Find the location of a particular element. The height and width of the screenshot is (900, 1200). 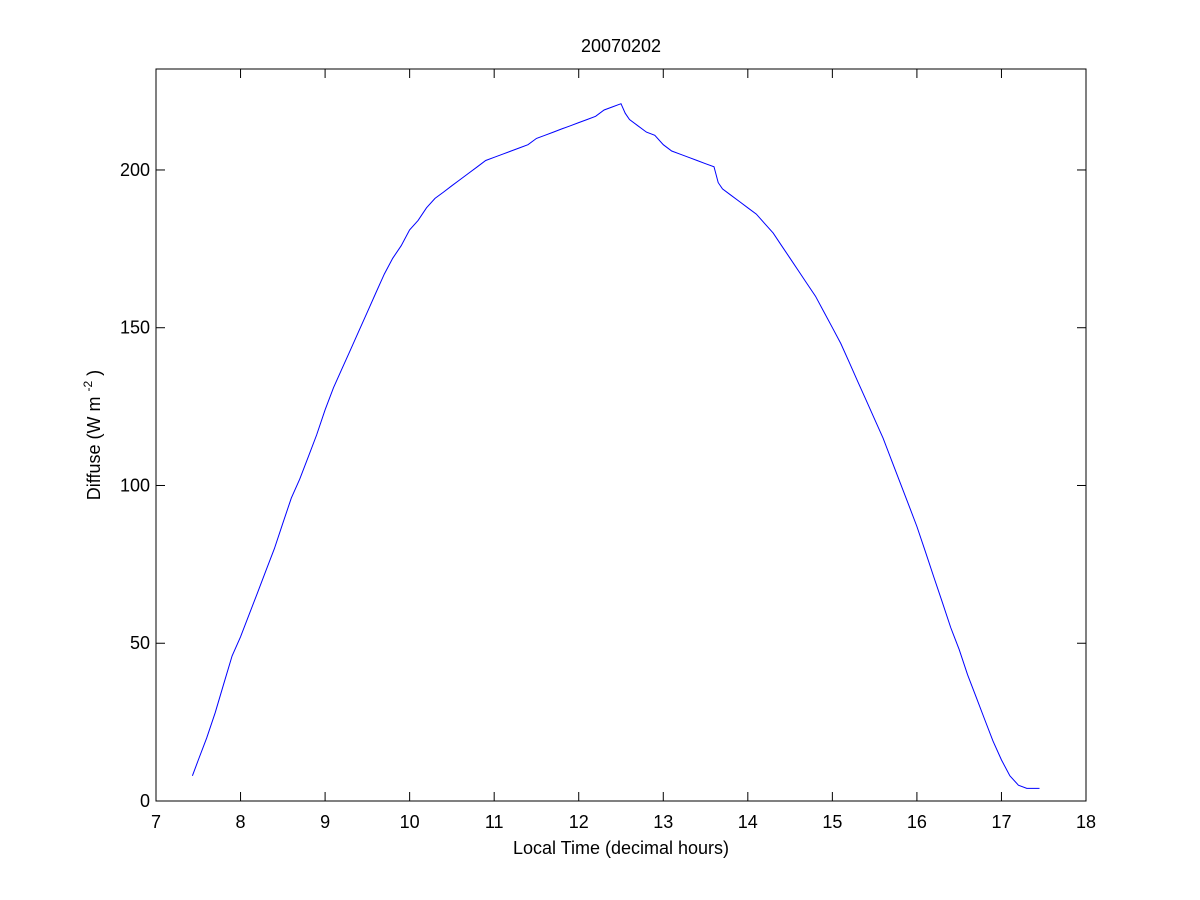

x-axis-label: Local Time (decimal hours) is located at coordinates (621, 848).